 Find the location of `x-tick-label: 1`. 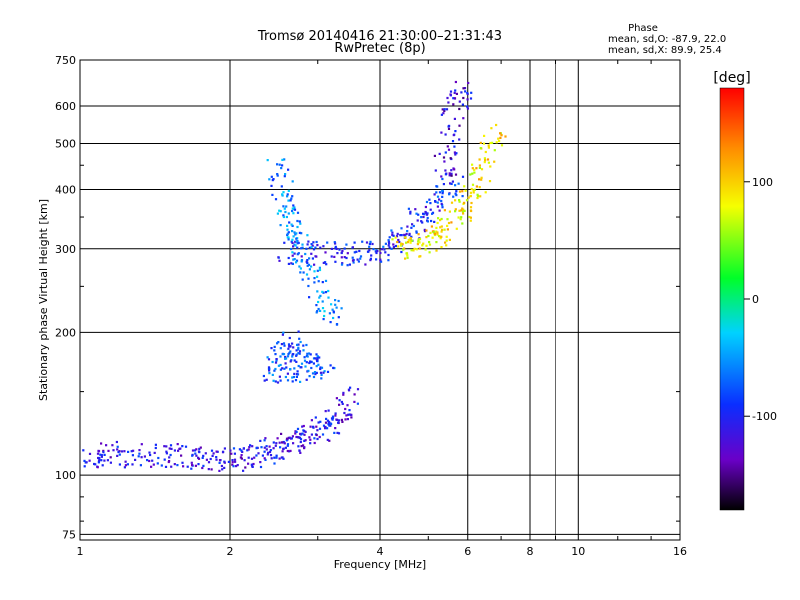

x-tick-label: 1 is located at coordinates (80, 551).